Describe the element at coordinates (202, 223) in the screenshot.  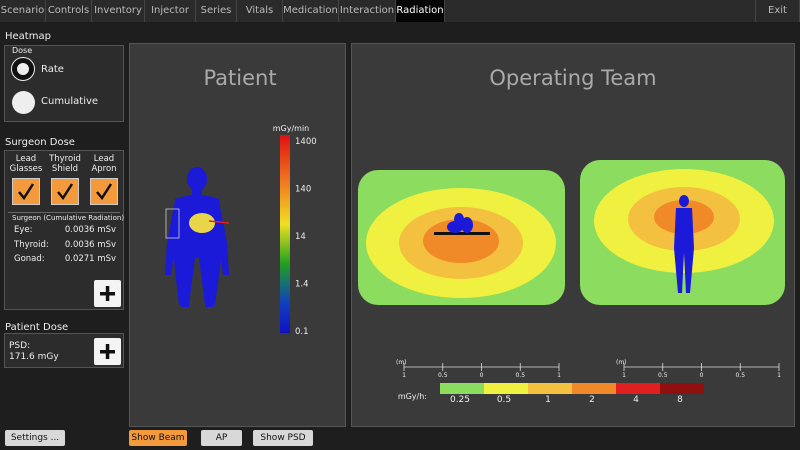
I see `beam-spot` at that location.